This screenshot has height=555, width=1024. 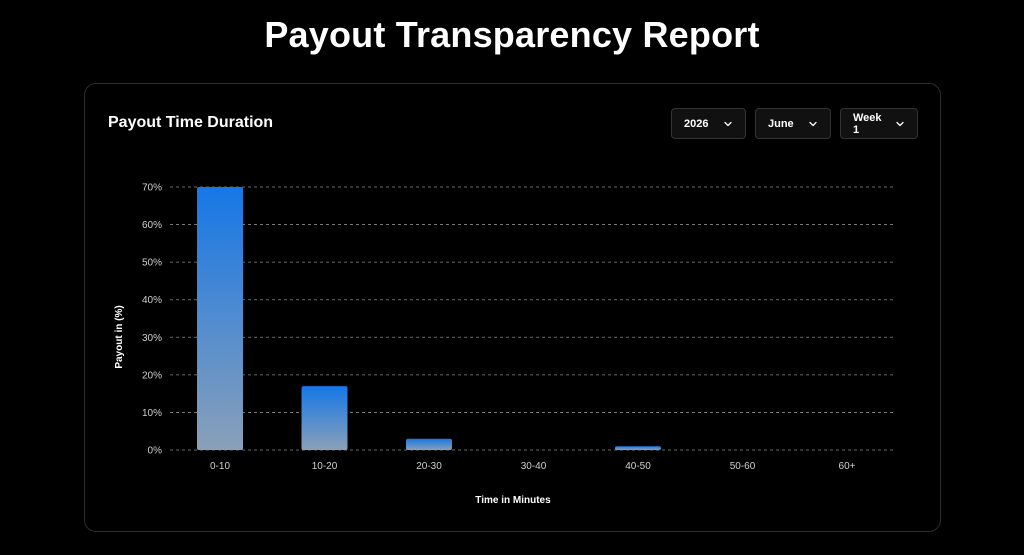 I want to click on x-tick-label: 10-20, so click(x=325, y=466).